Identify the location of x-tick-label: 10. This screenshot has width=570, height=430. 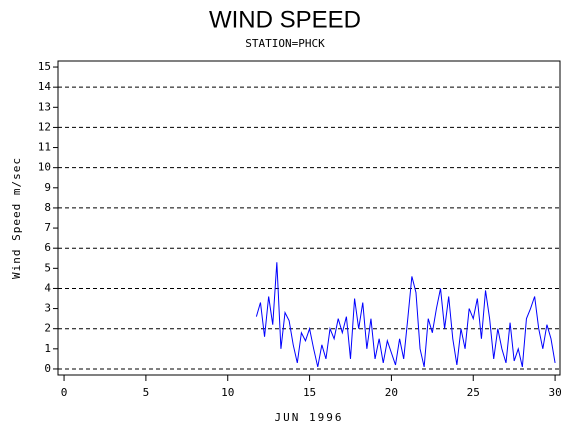
(227, 392).